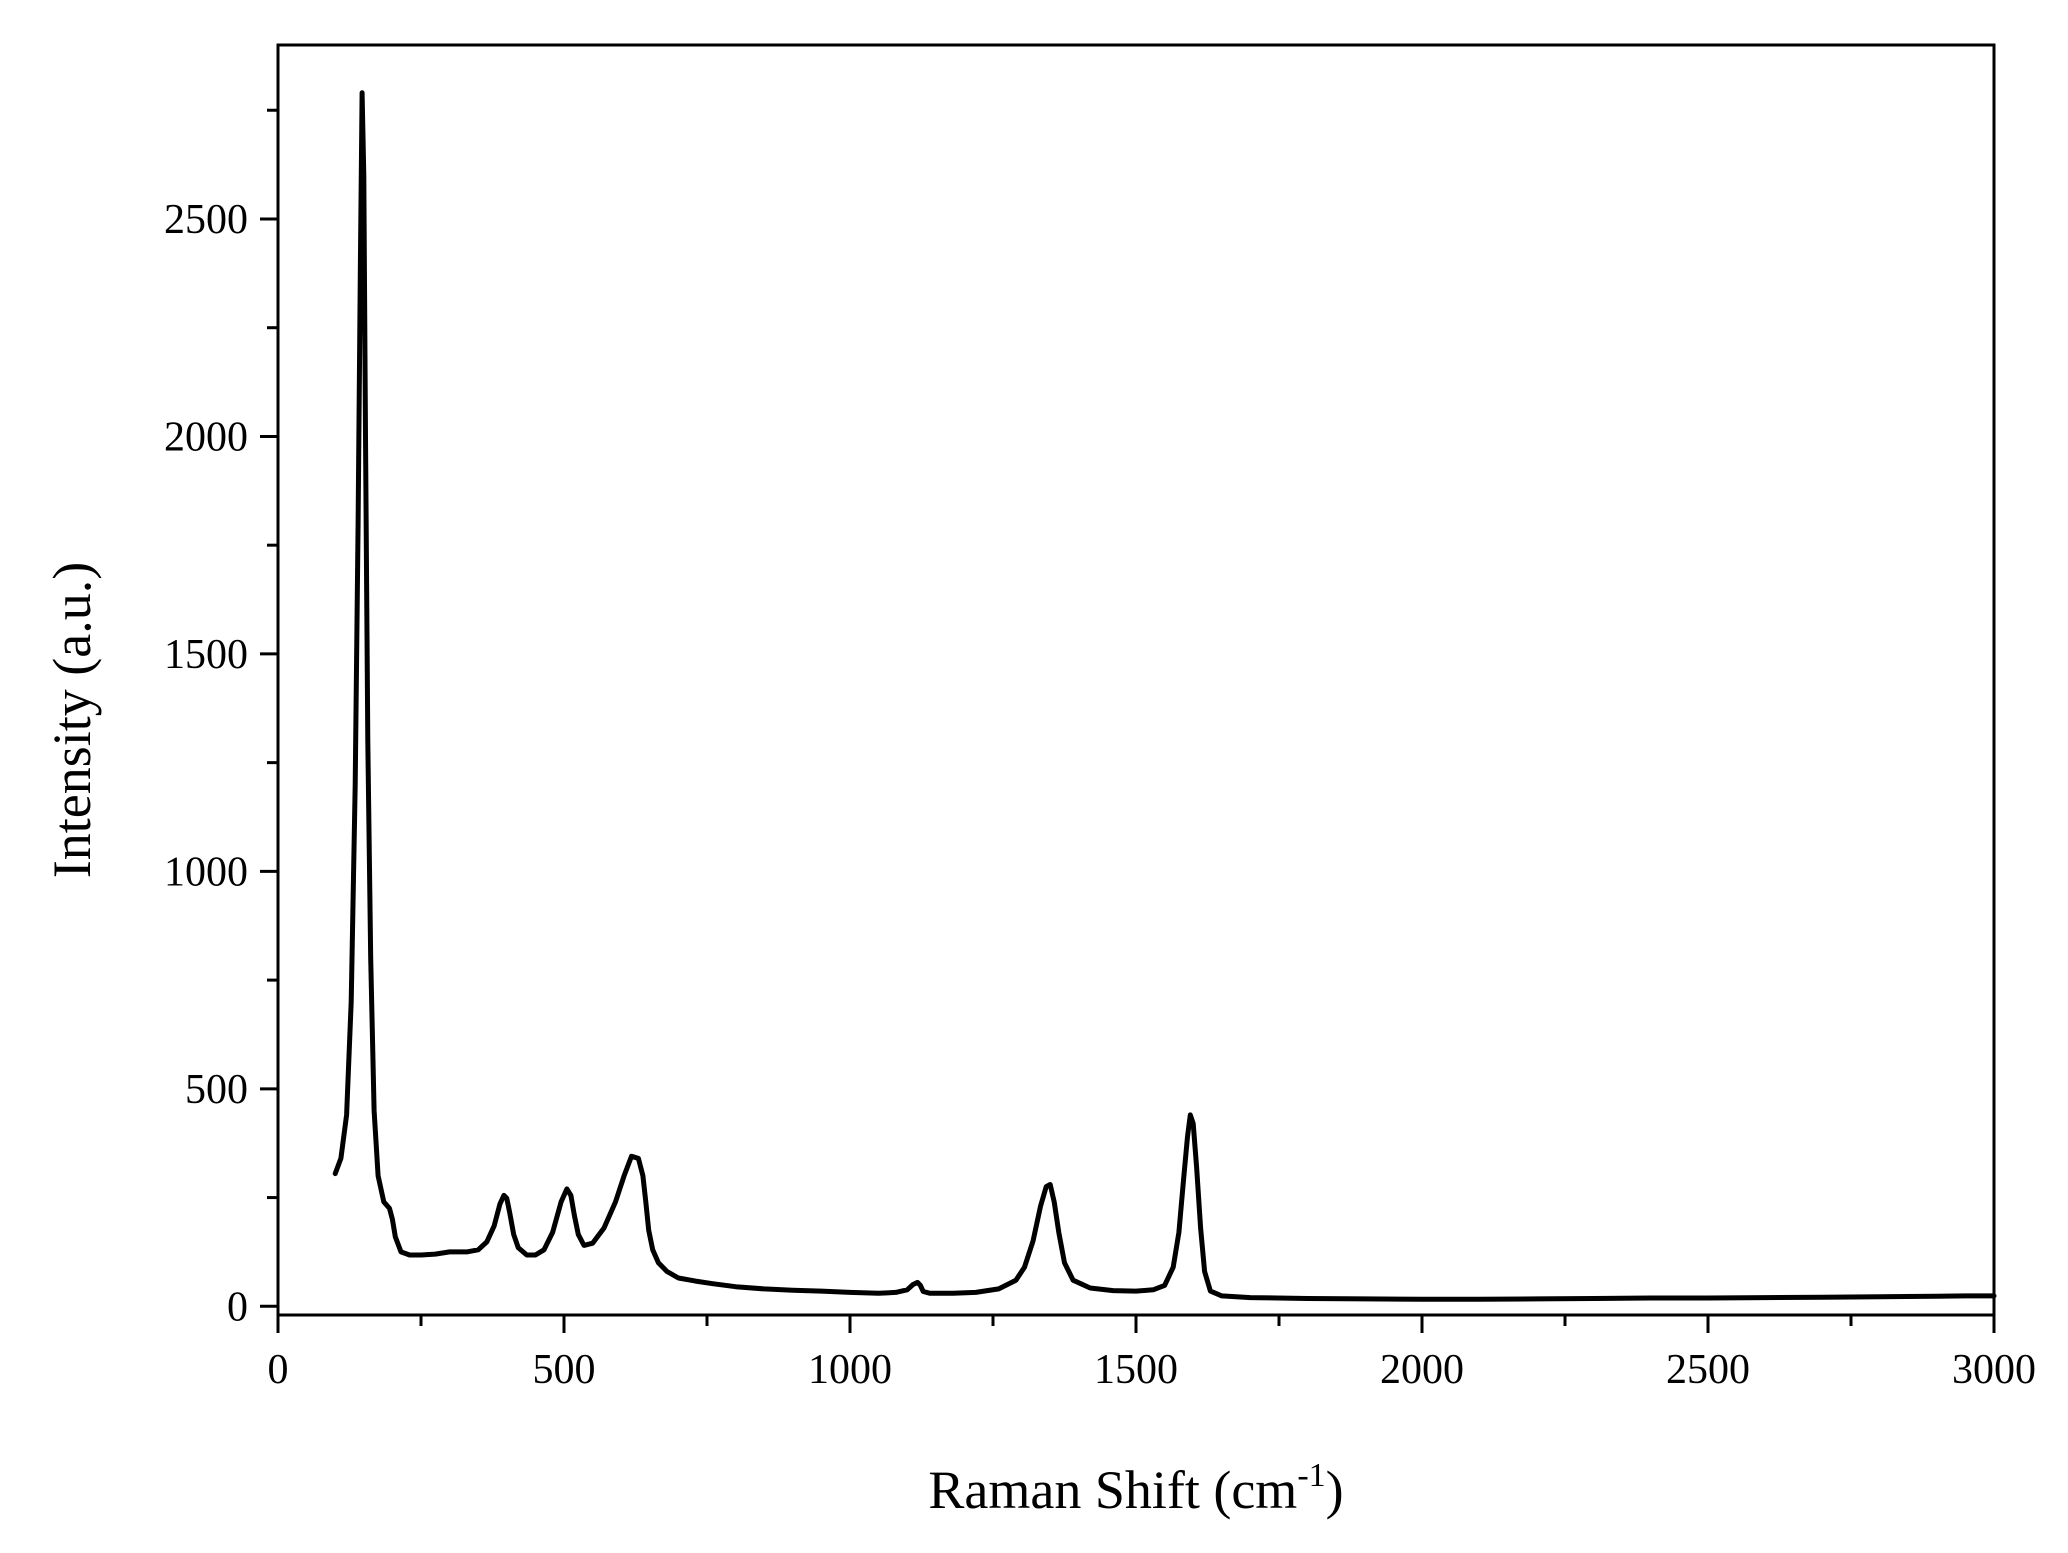  Describe the element at coordinates (269, 708) in the screenshot. I see `y-axis-ticks` at that location.